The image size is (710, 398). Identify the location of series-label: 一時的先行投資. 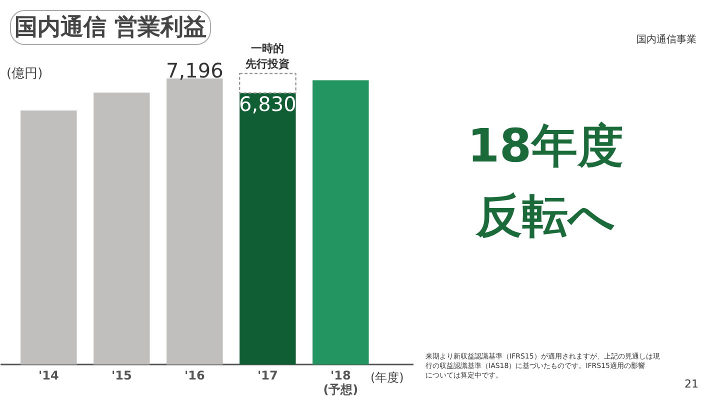
(267, 56).